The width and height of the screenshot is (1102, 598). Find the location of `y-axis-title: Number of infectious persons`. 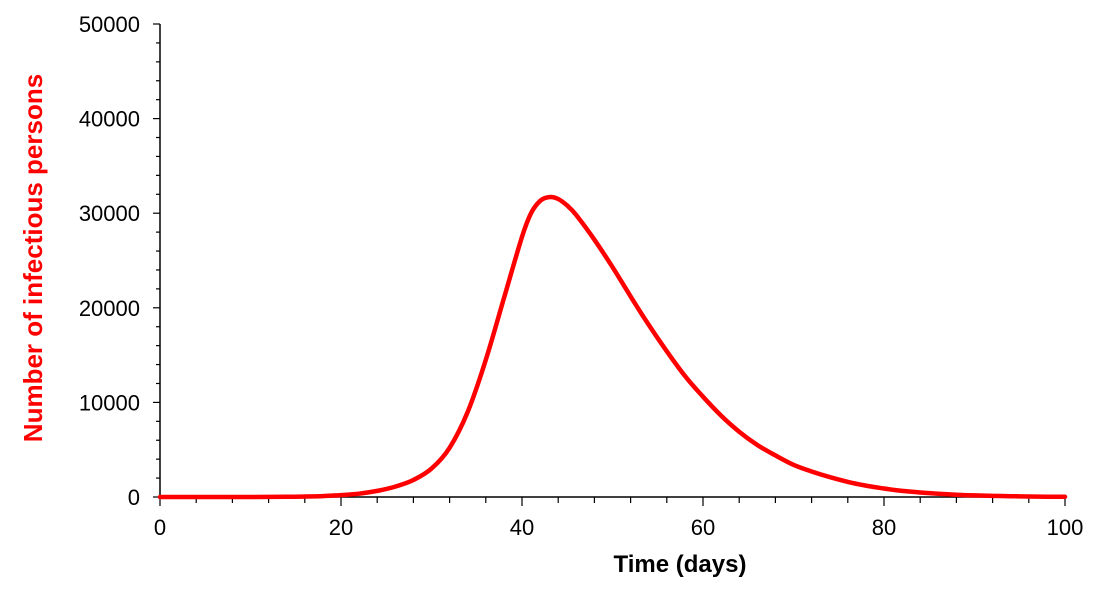

y-axis-title: Number of infectious persons is located at coordinates (33, 258).